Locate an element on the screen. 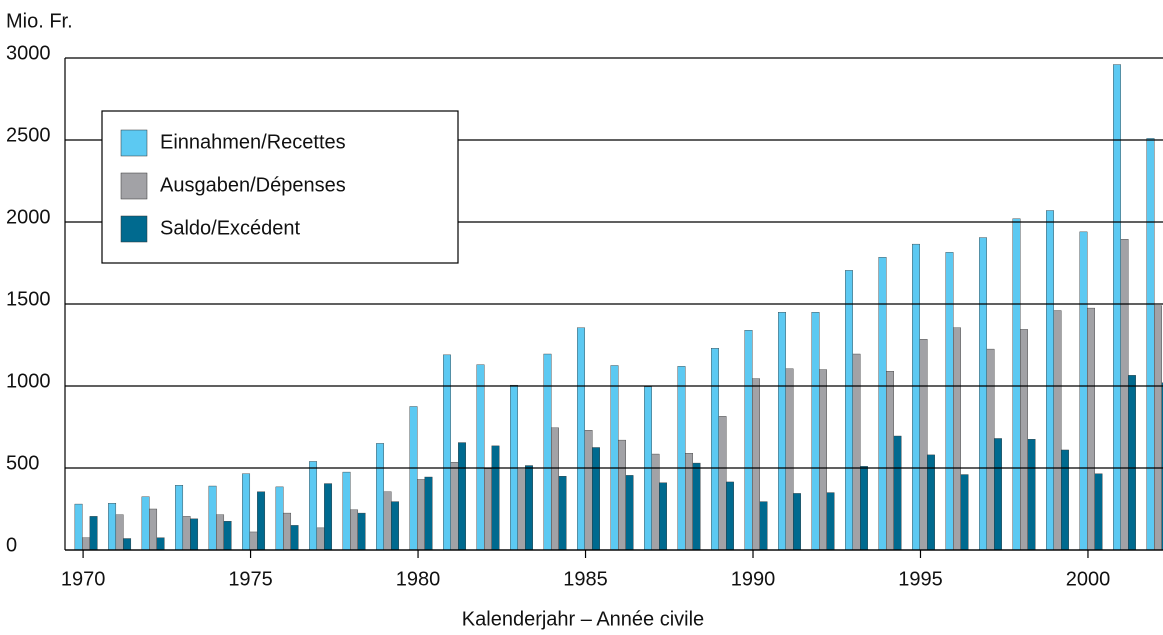  y-tick-label: 500 is located at coordinates (22, 463).